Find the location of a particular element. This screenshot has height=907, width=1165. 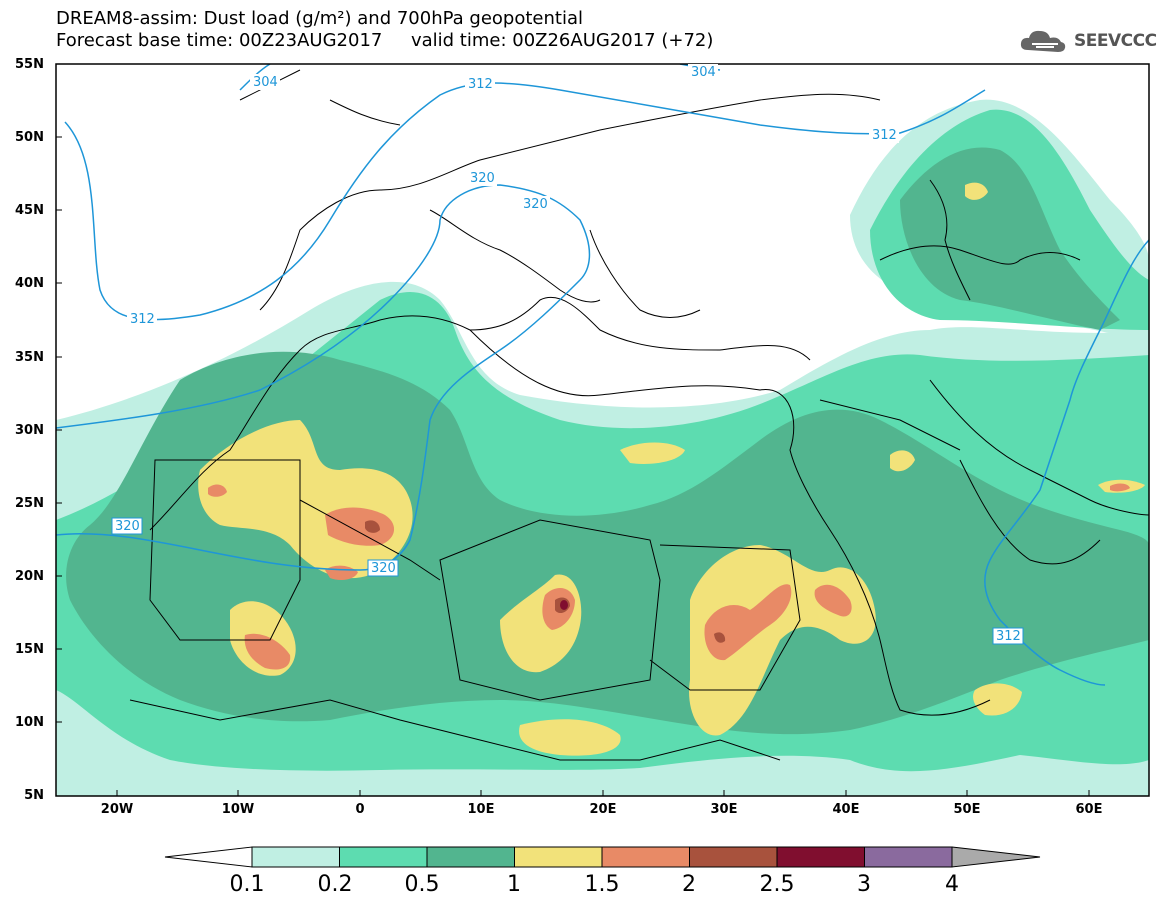

colorbar-label: 2 is located at coordinates (689, 884).